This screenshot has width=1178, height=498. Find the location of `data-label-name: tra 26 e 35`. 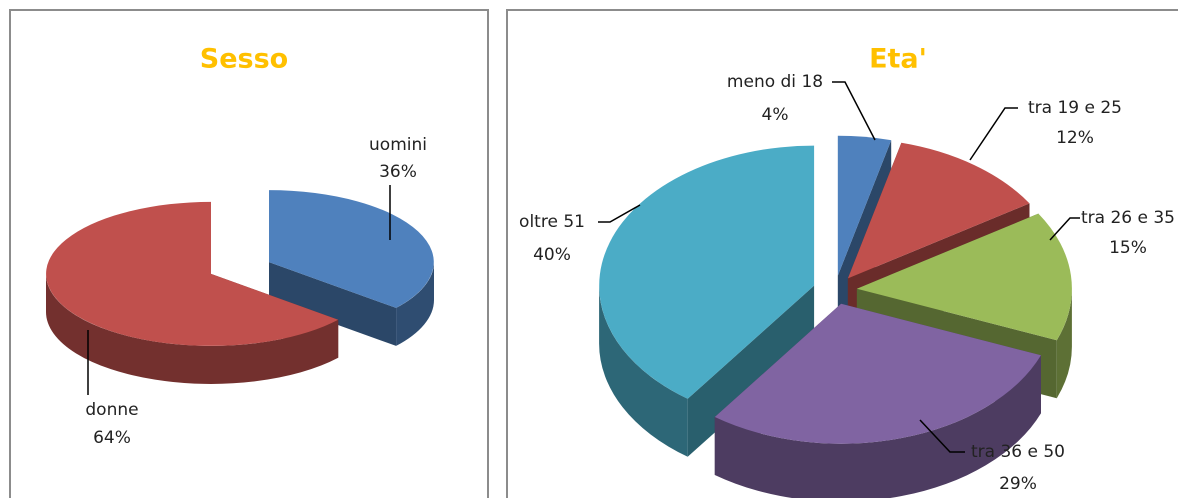

data-label-name: tra 26 e 35 is located at coordinates (1128, 218).